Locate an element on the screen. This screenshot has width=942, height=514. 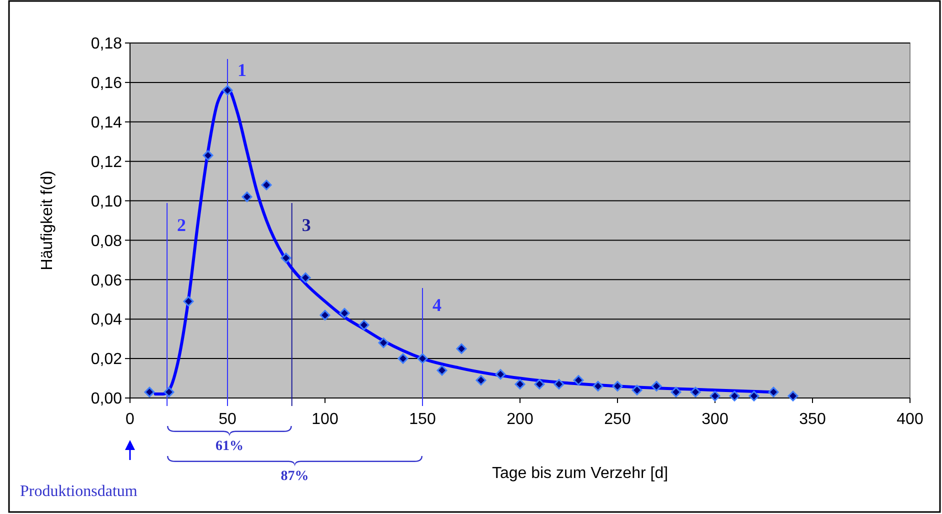
y-tick-label: 0,04 is located at coordinates (106, 320).